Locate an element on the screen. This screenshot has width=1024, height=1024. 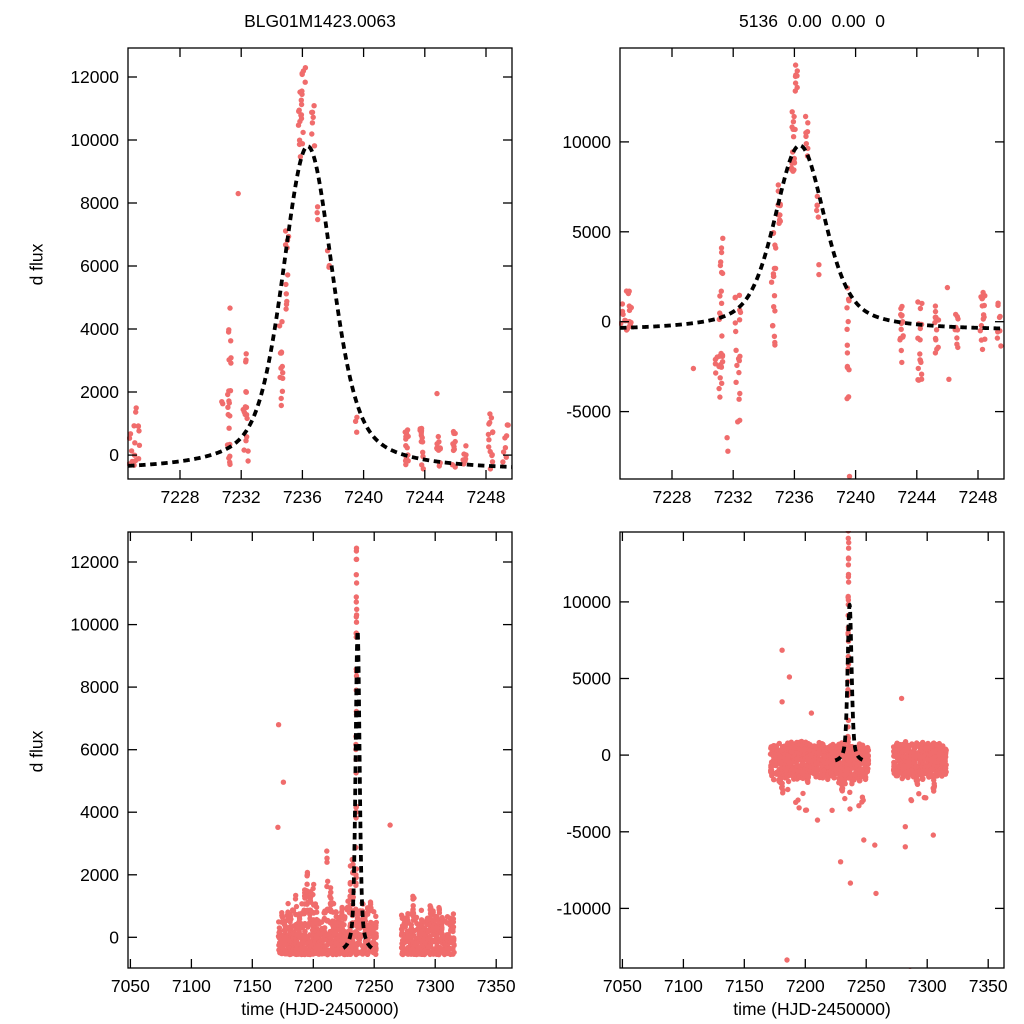
bottom-left-scatter-points is located at coordinates (366, 751).